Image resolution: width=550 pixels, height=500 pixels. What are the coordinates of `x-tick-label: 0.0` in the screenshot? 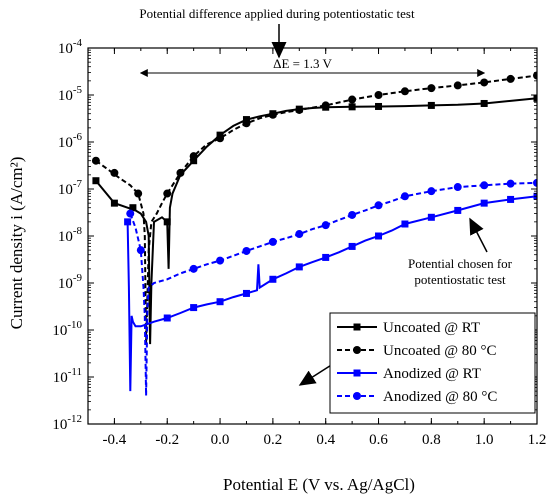 It's located at (220, 440).